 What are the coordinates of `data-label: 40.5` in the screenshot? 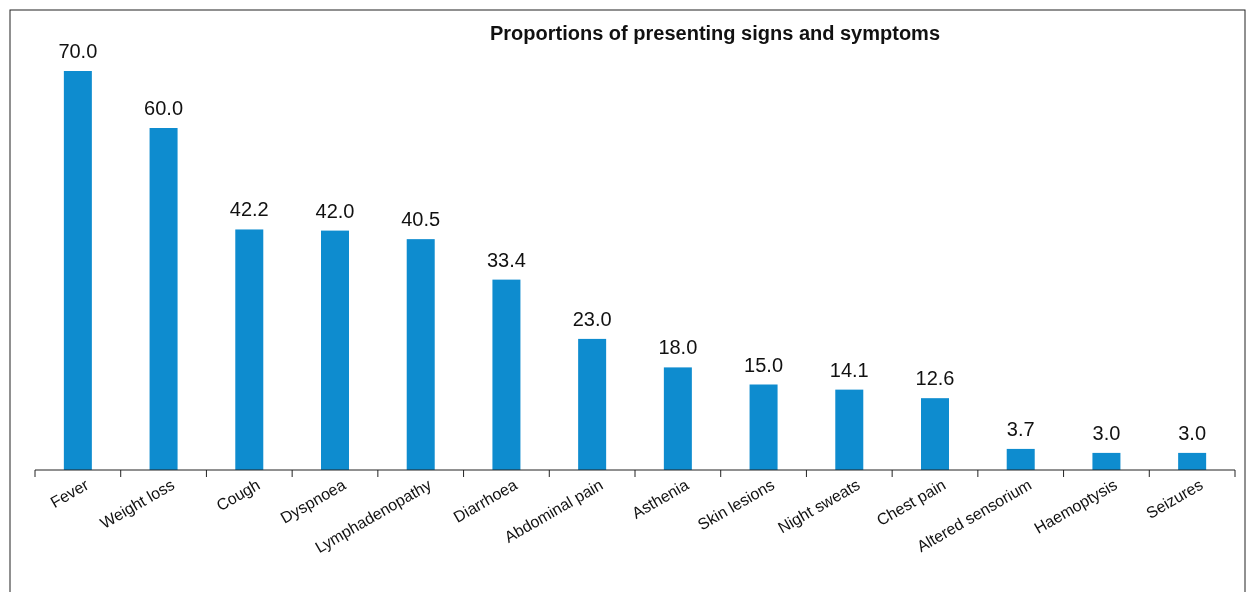 It's located at (421, 219).